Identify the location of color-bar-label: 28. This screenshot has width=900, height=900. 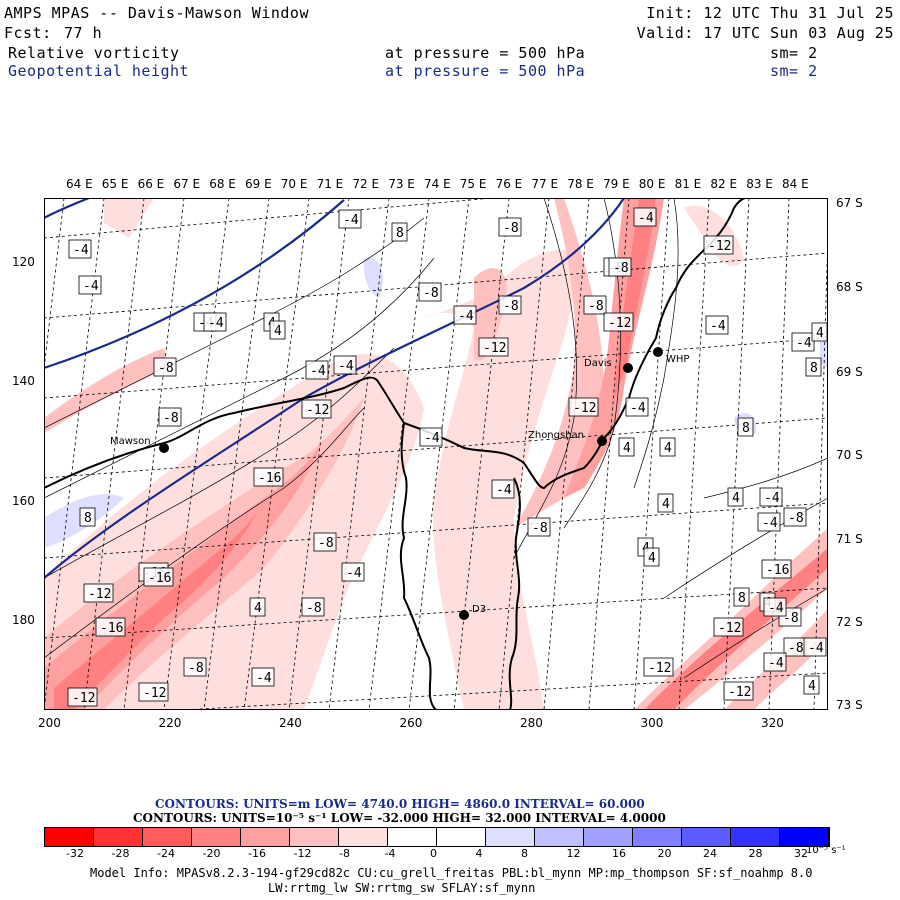
(755, 853).